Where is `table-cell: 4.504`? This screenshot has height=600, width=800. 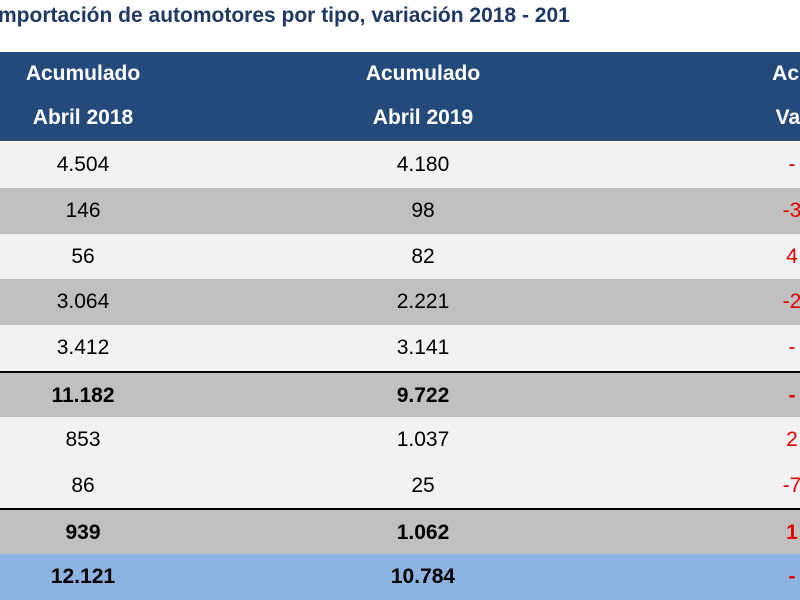
table-cell: 4.504 is located at coordinates (83, 164).